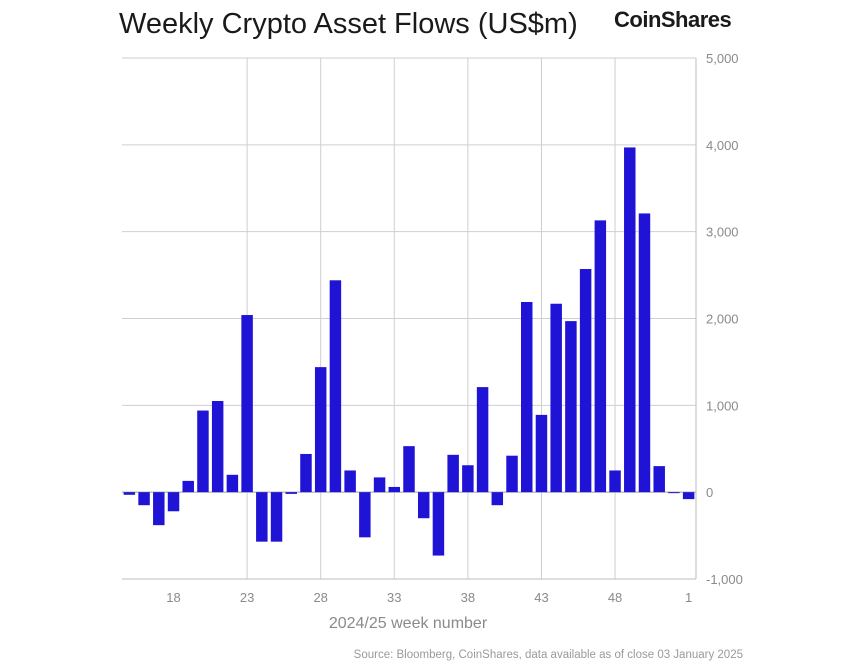 The width and height of the screenshot is (859, 671). I want to click on x-tick-label: 18, so click(173, 597).